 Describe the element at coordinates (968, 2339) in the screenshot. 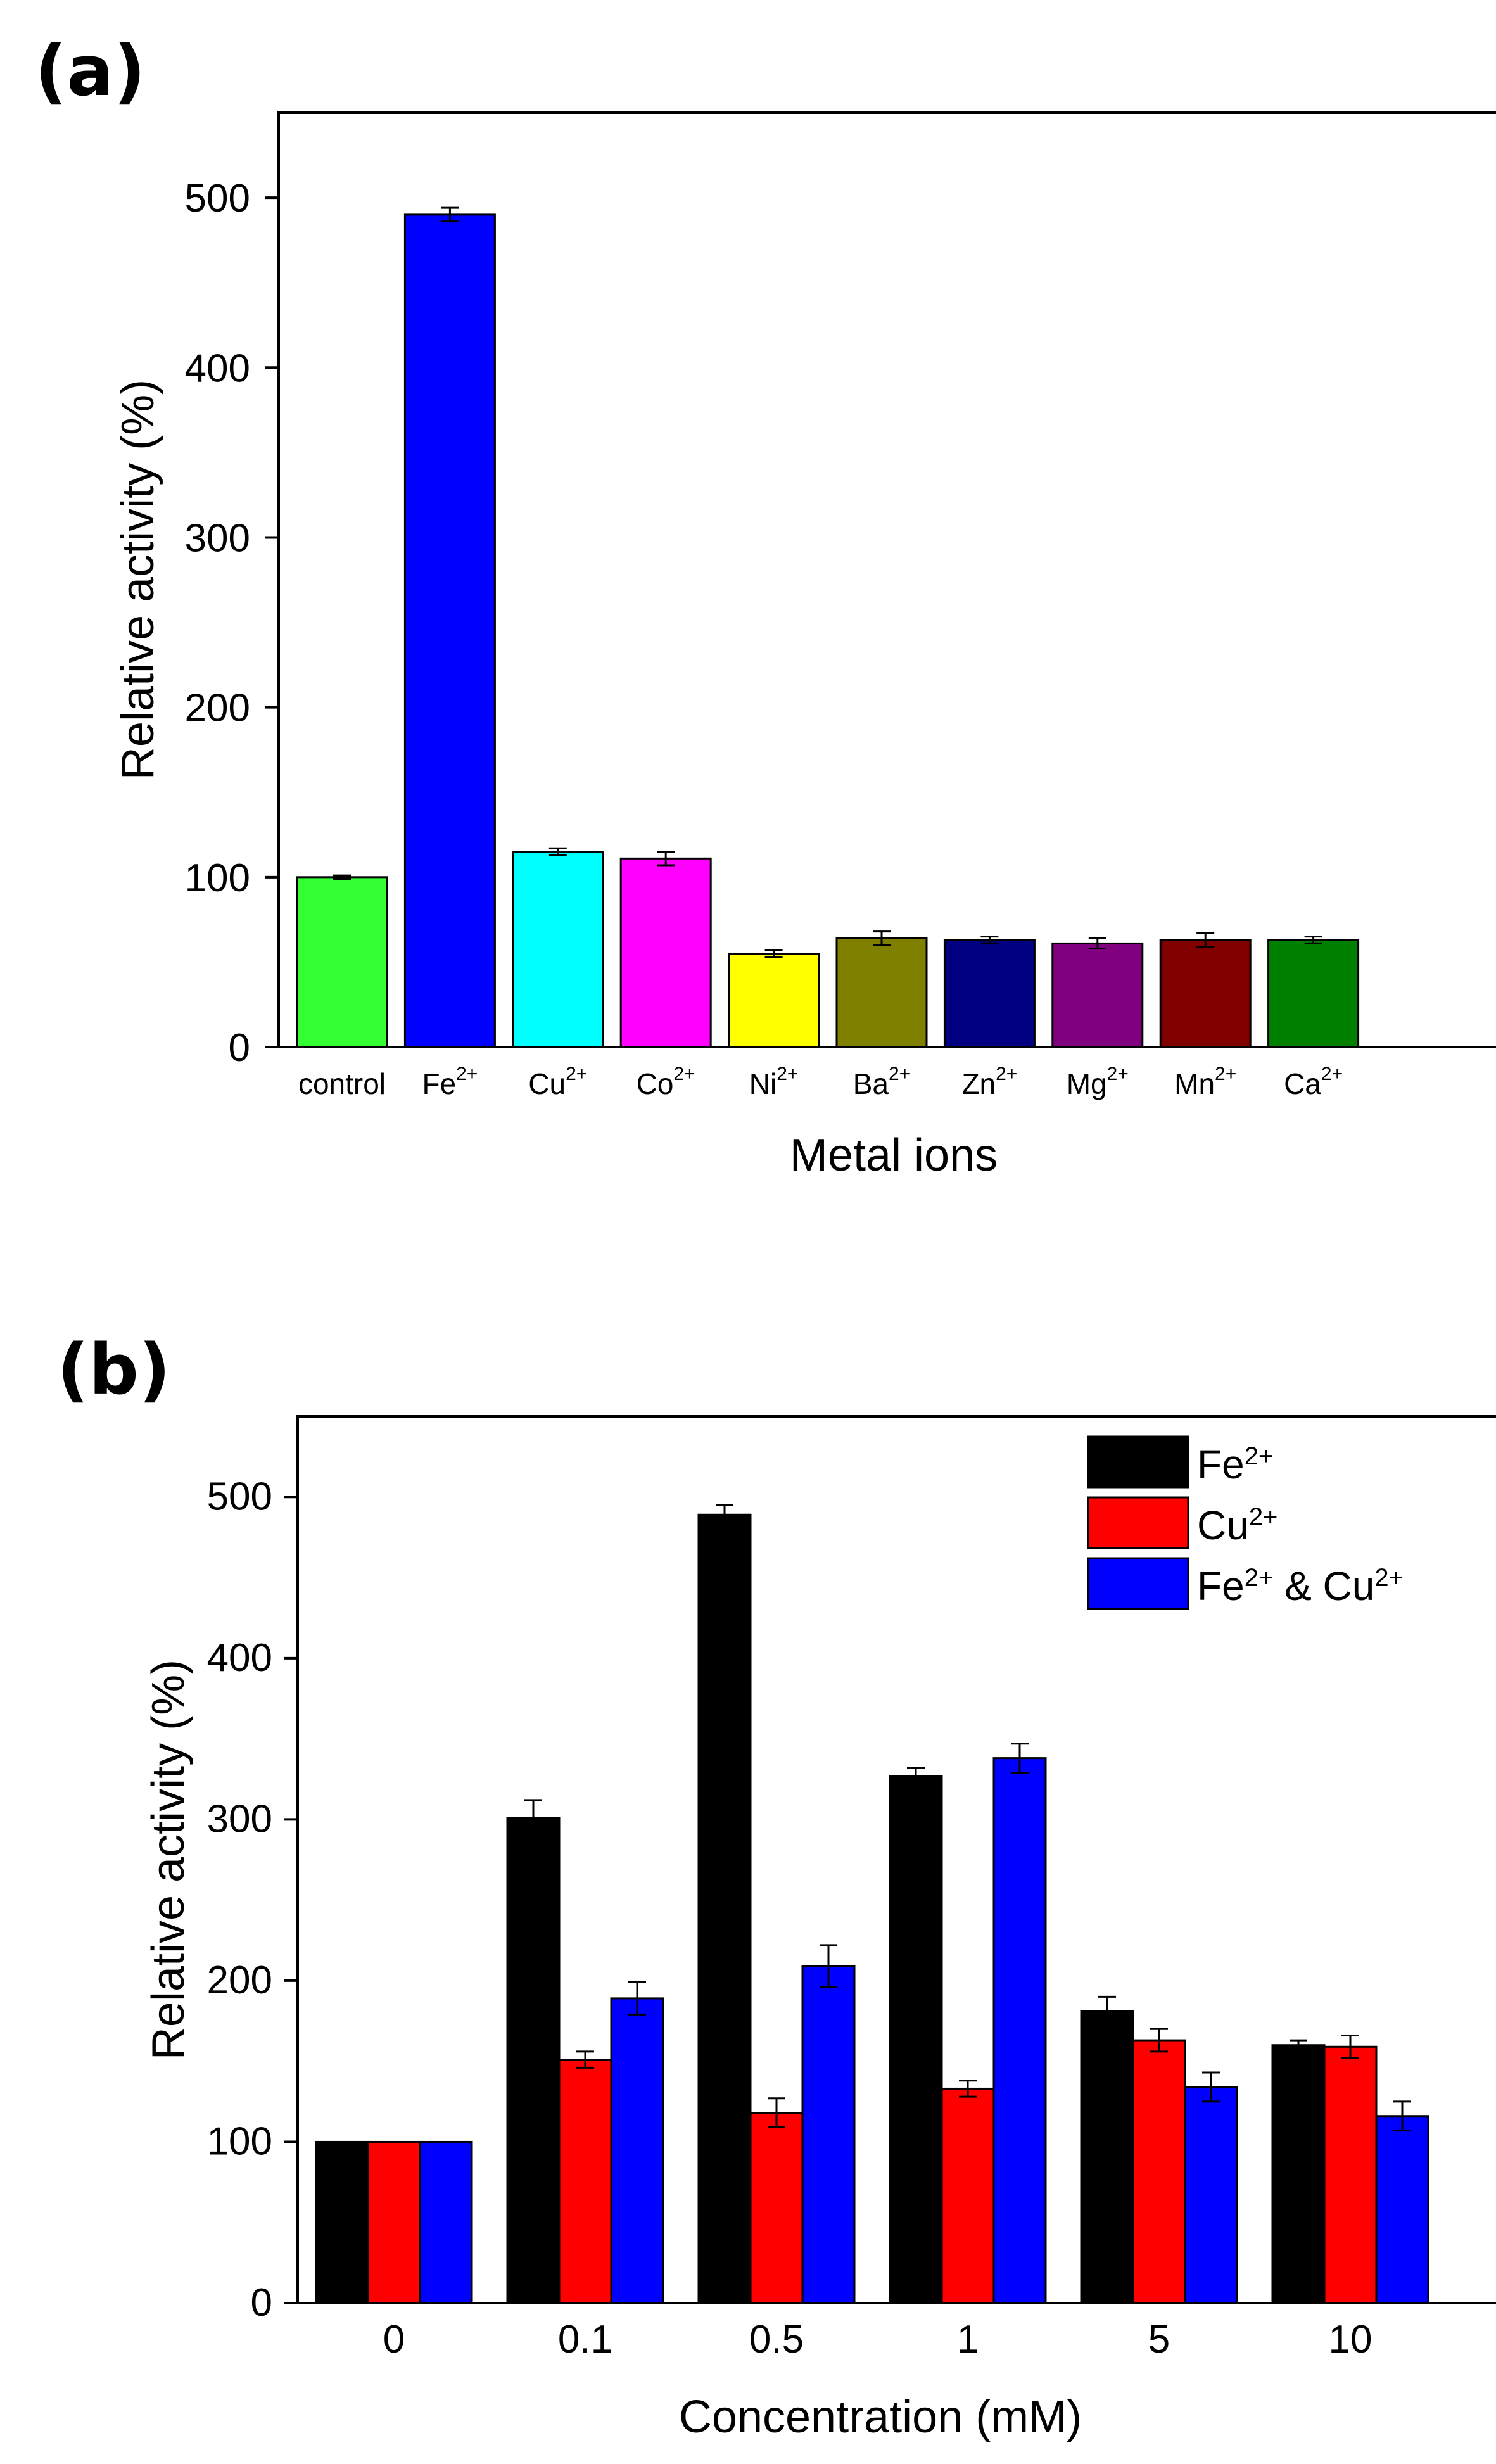

I see `panel-b-x-tick-label-1: 1` at that location.